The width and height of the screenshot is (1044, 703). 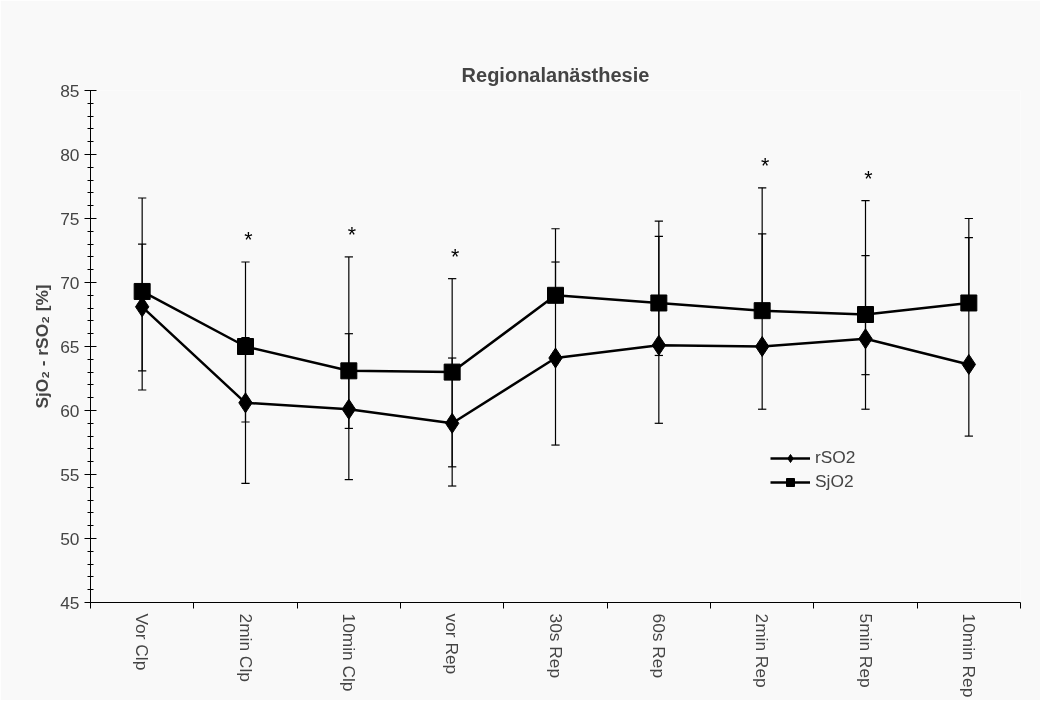 I want to click on x-tick-label: Vor Clp, so click(x=142, y=642).